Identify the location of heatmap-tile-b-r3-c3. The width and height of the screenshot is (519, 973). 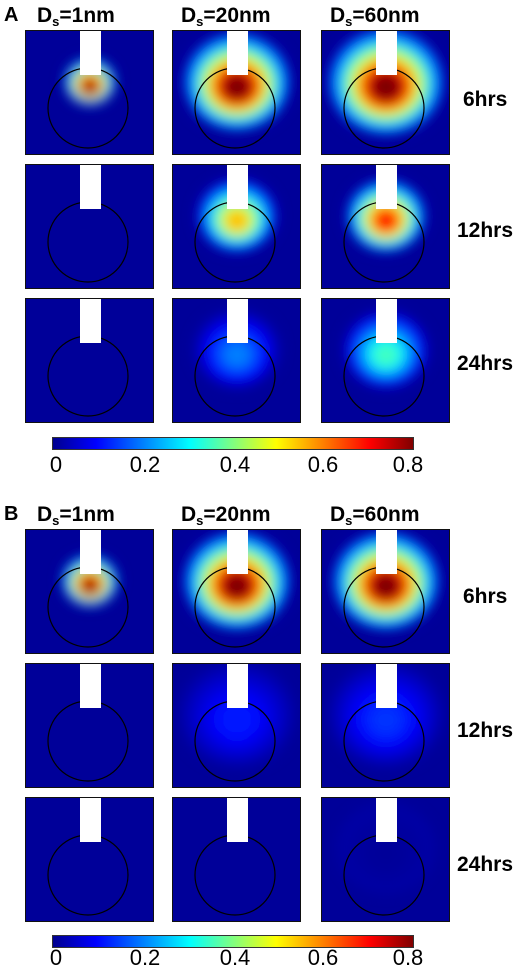
(385, 859).